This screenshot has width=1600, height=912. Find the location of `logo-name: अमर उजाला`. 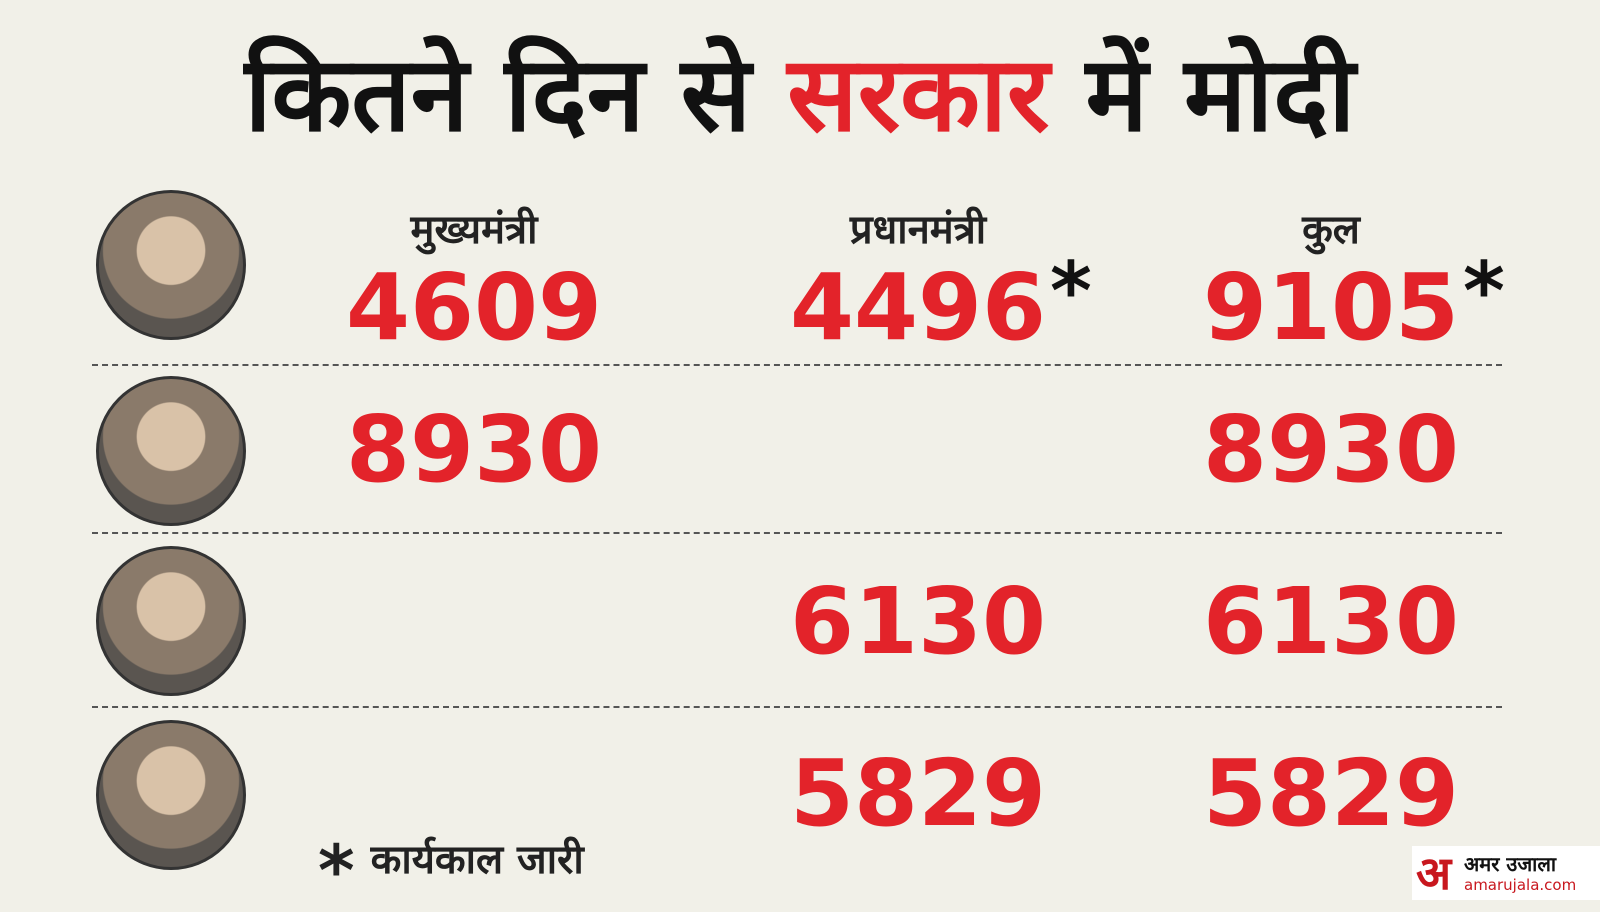

logo-name: अमर उजाला is located at coordinates (1510, 864).